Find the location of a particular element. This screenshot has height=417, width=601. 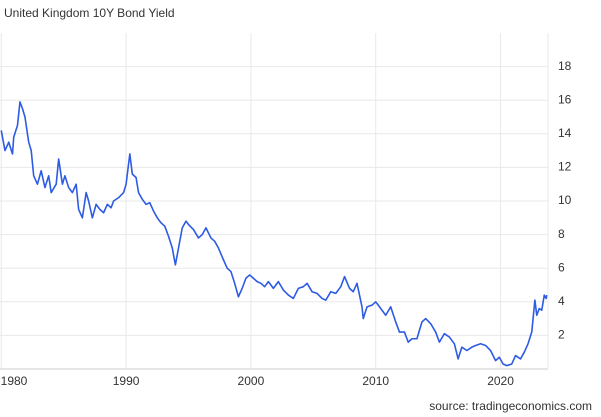

y-tick-label: 10 is located at coordinates (565, 200).